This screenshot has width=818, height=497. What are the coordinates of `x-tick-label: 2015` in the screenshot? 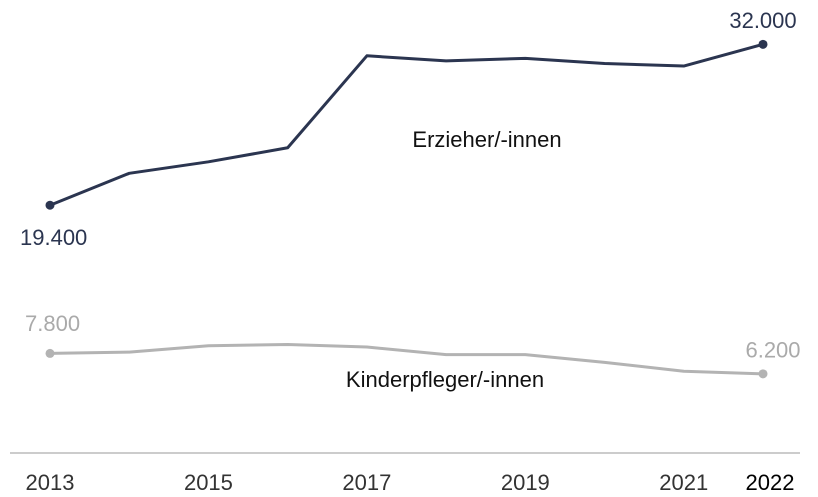 It's located at (208, 482).